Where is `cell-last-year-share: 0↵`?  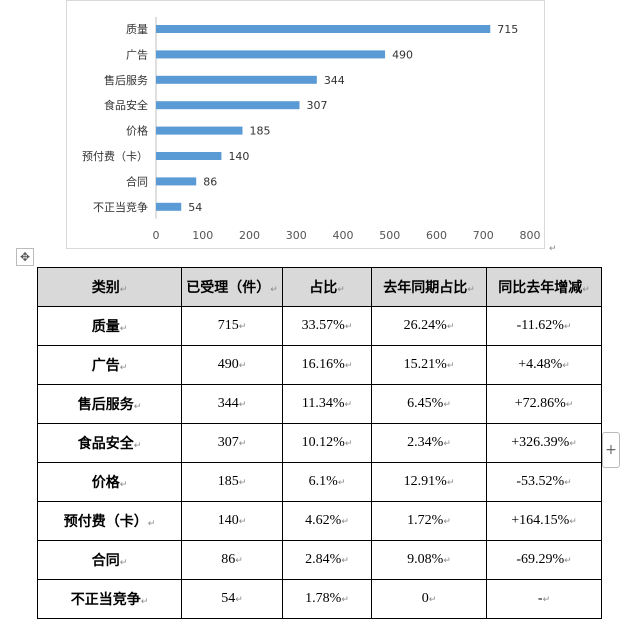
cell-last-year-share: 0↵ is located at coordinates (429, 599).